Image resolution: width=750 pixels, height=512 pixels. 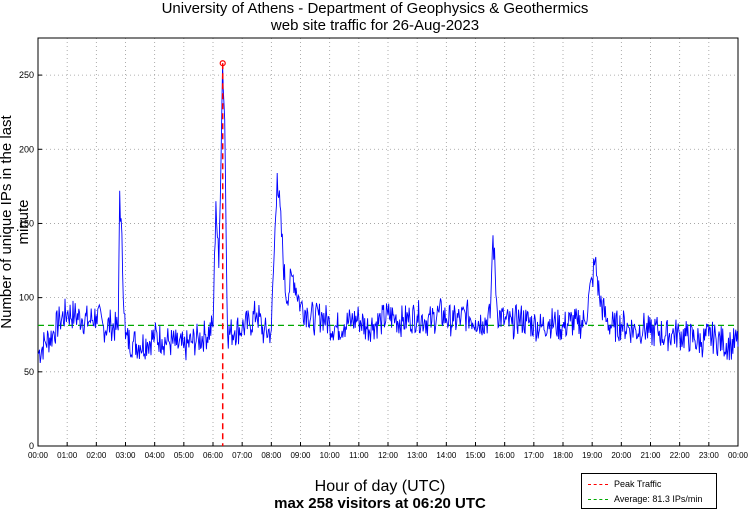 I want to click on y-tick-label: 100, so click(x=26, y=298).